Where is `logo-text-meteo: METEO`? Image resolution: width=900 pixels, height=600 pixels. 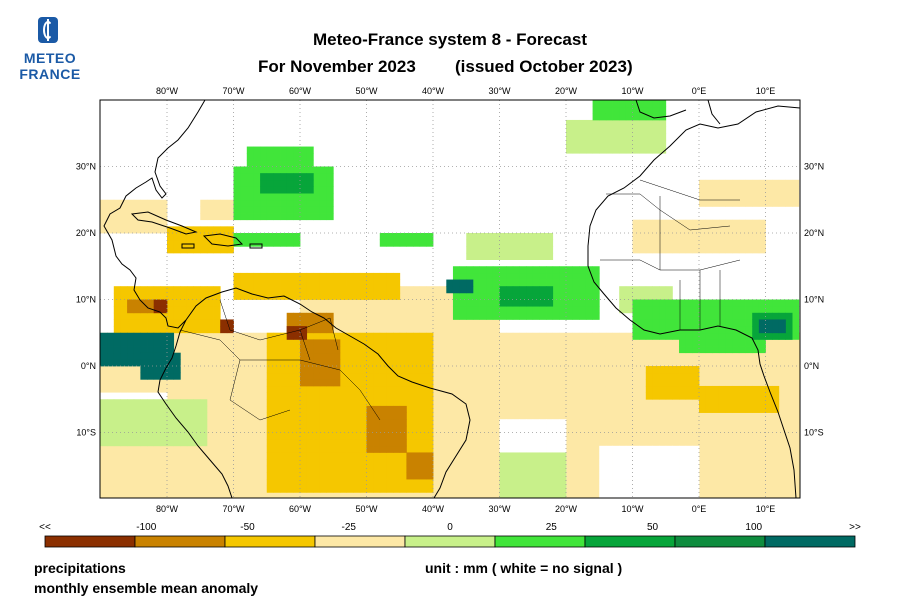 logo-text-meteo: METEO is located at coordinates (50, 58).